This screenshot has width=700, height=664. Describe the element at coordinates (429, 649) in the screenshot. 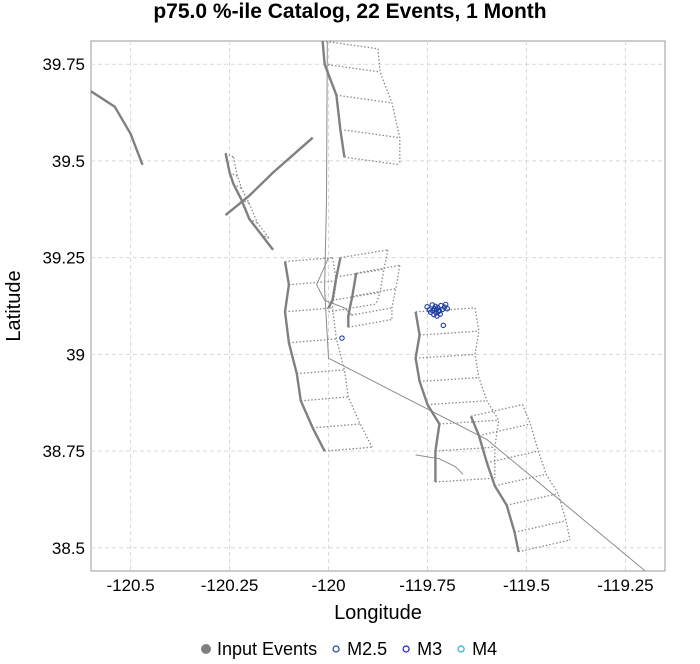

I see `legend-label: M3` at that location.